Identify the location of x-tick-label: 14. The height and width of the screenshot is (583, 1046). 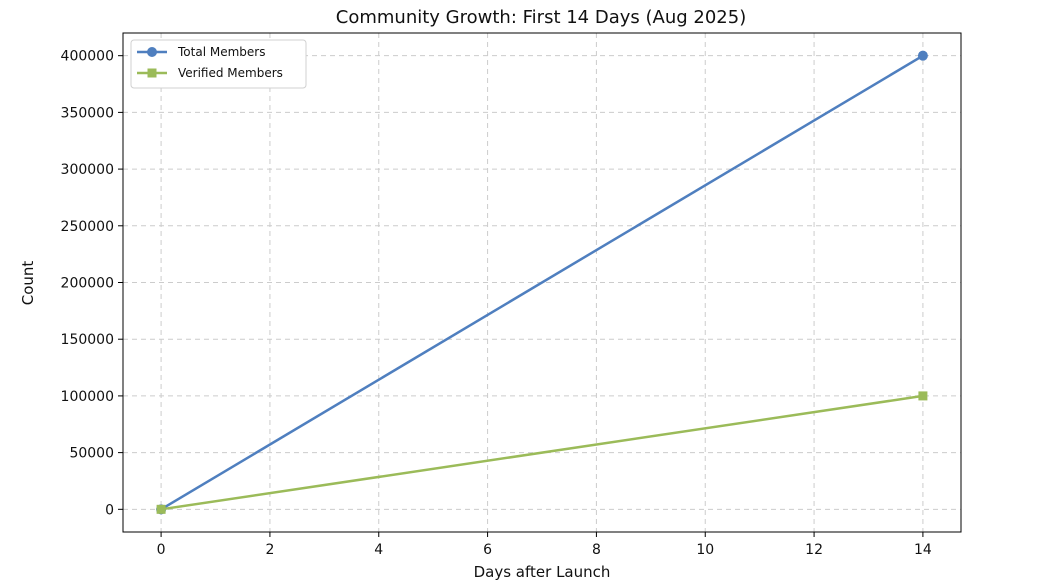
(923, 550).